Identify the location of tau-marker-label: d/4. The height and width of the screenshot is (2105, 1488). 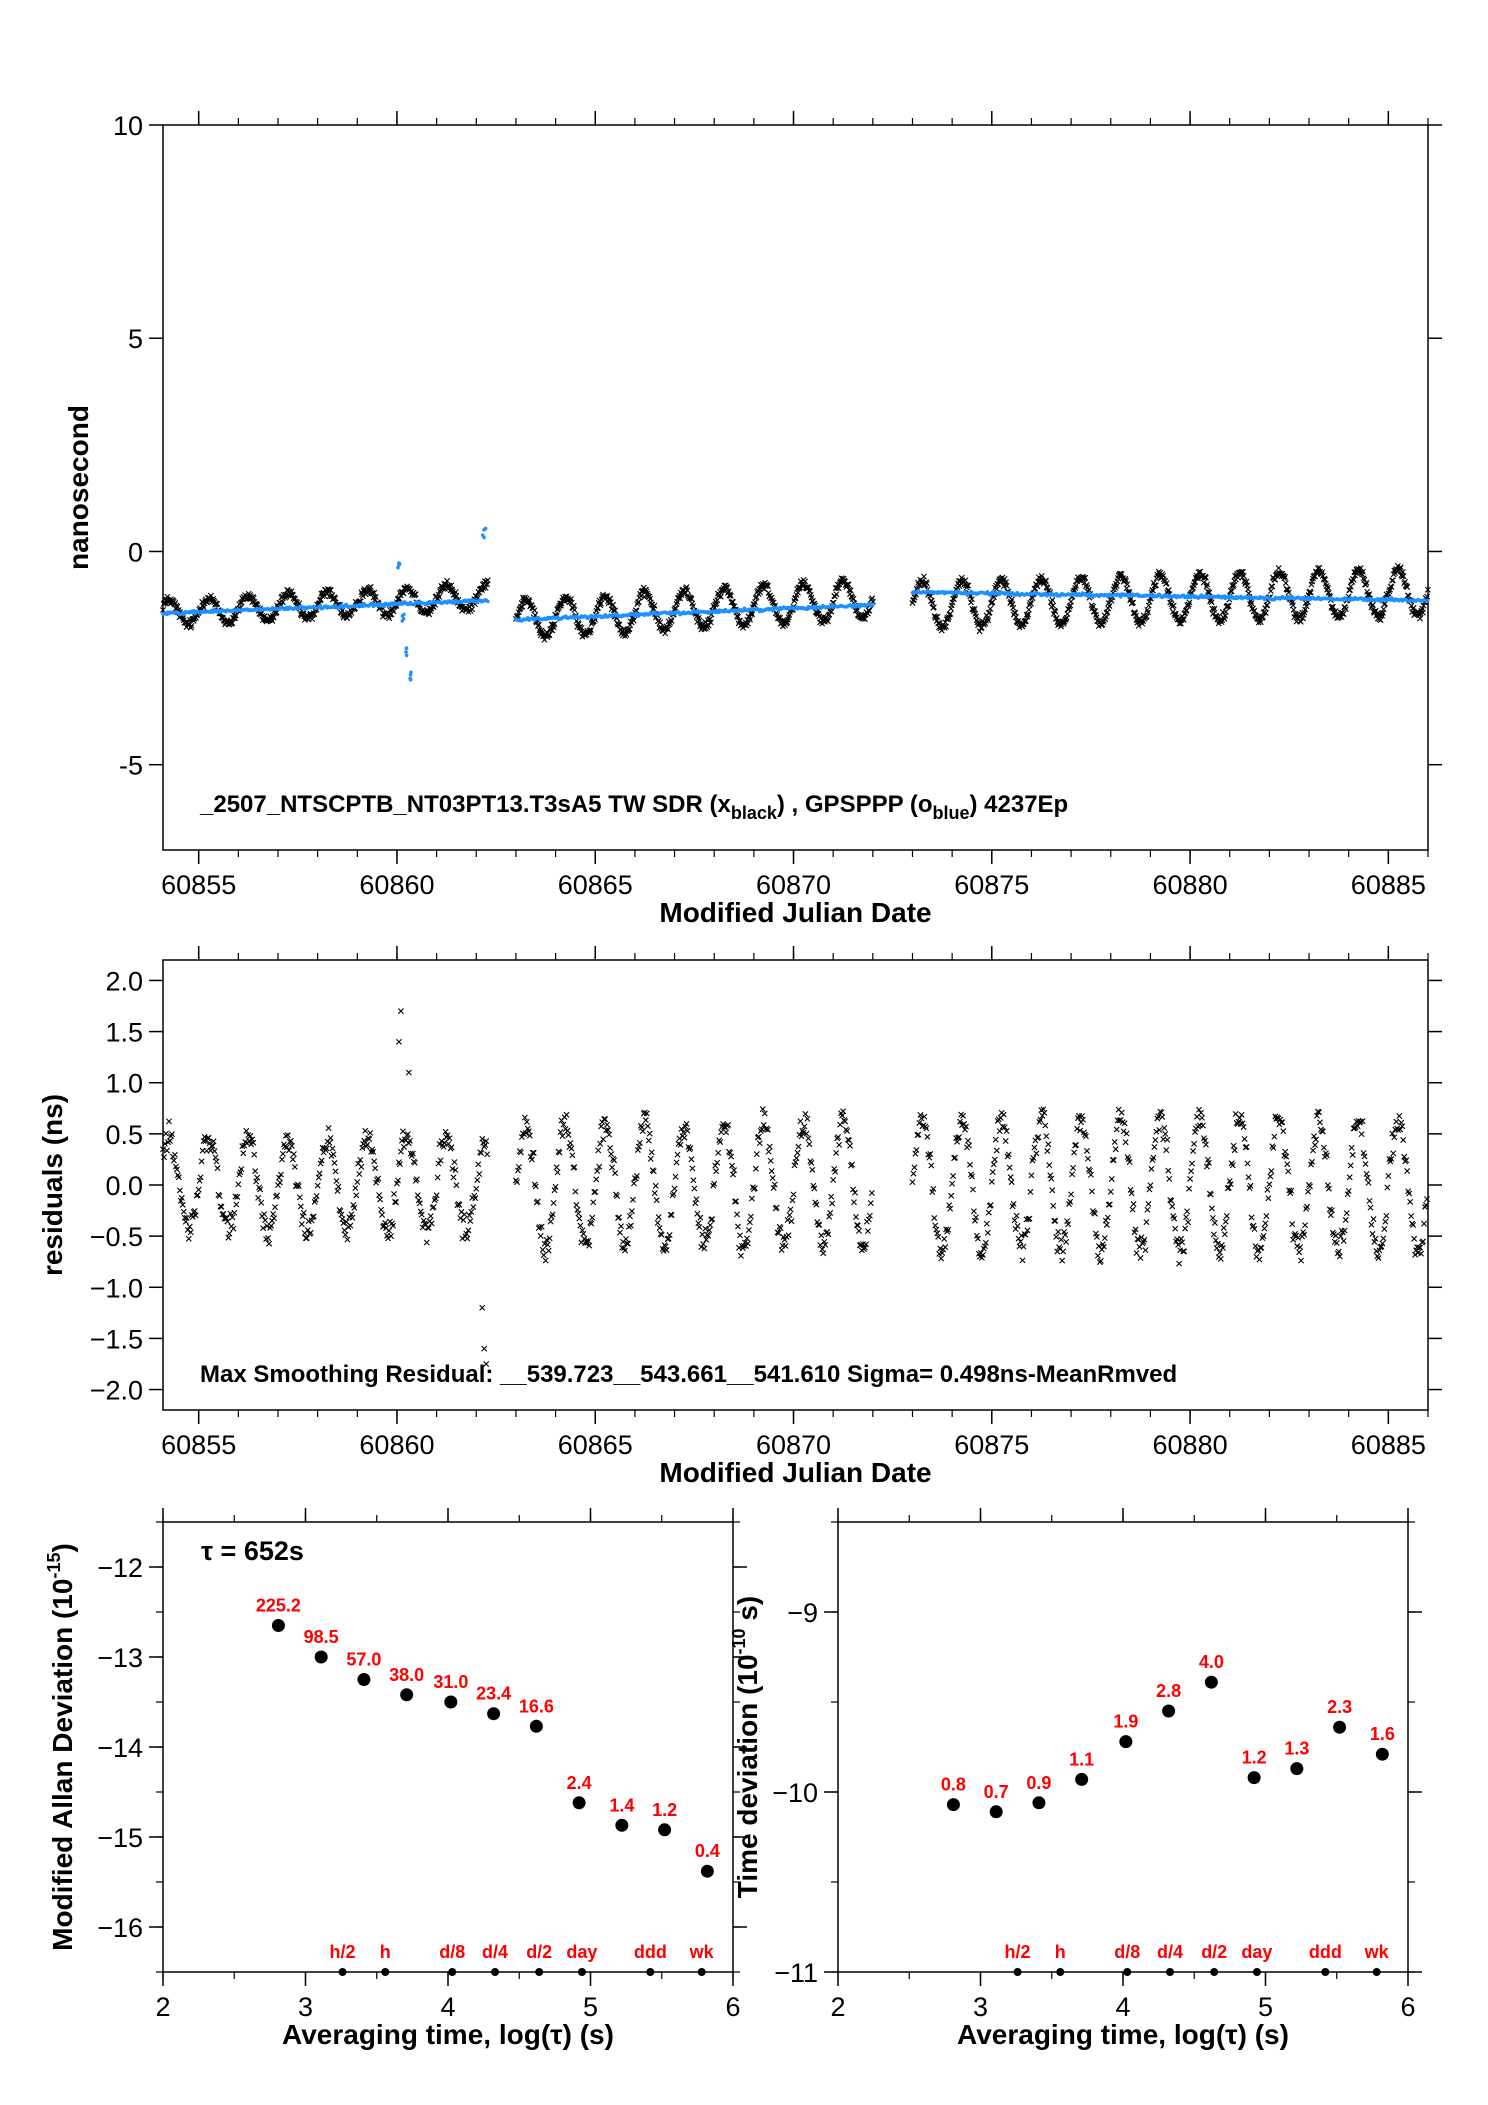
(1170, 1952).